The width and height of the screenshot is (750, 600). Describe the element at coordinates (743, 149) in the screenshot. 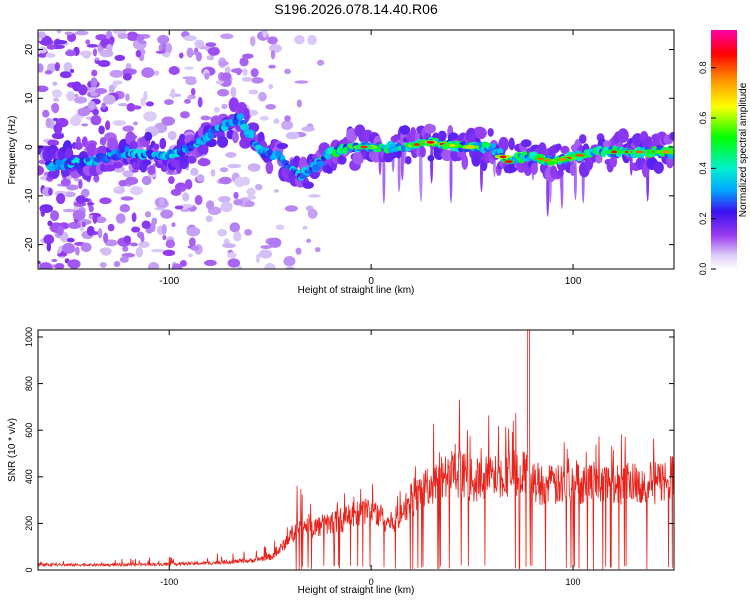

I see `colorbar-label: Normalized spectral amplitude` at that location.